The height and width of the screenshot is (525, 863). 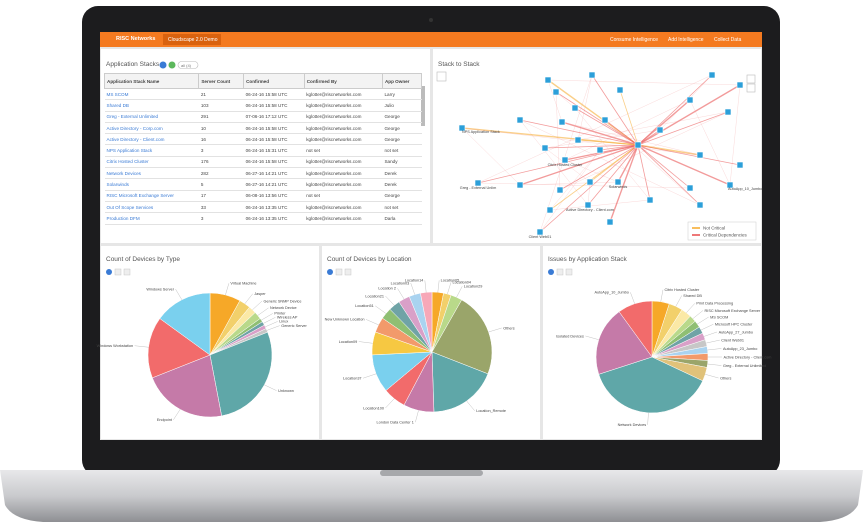 What do you see at coordinates (118, 272) in the screenshot?
I see `chart-icon` at bounding box center [118, 272].